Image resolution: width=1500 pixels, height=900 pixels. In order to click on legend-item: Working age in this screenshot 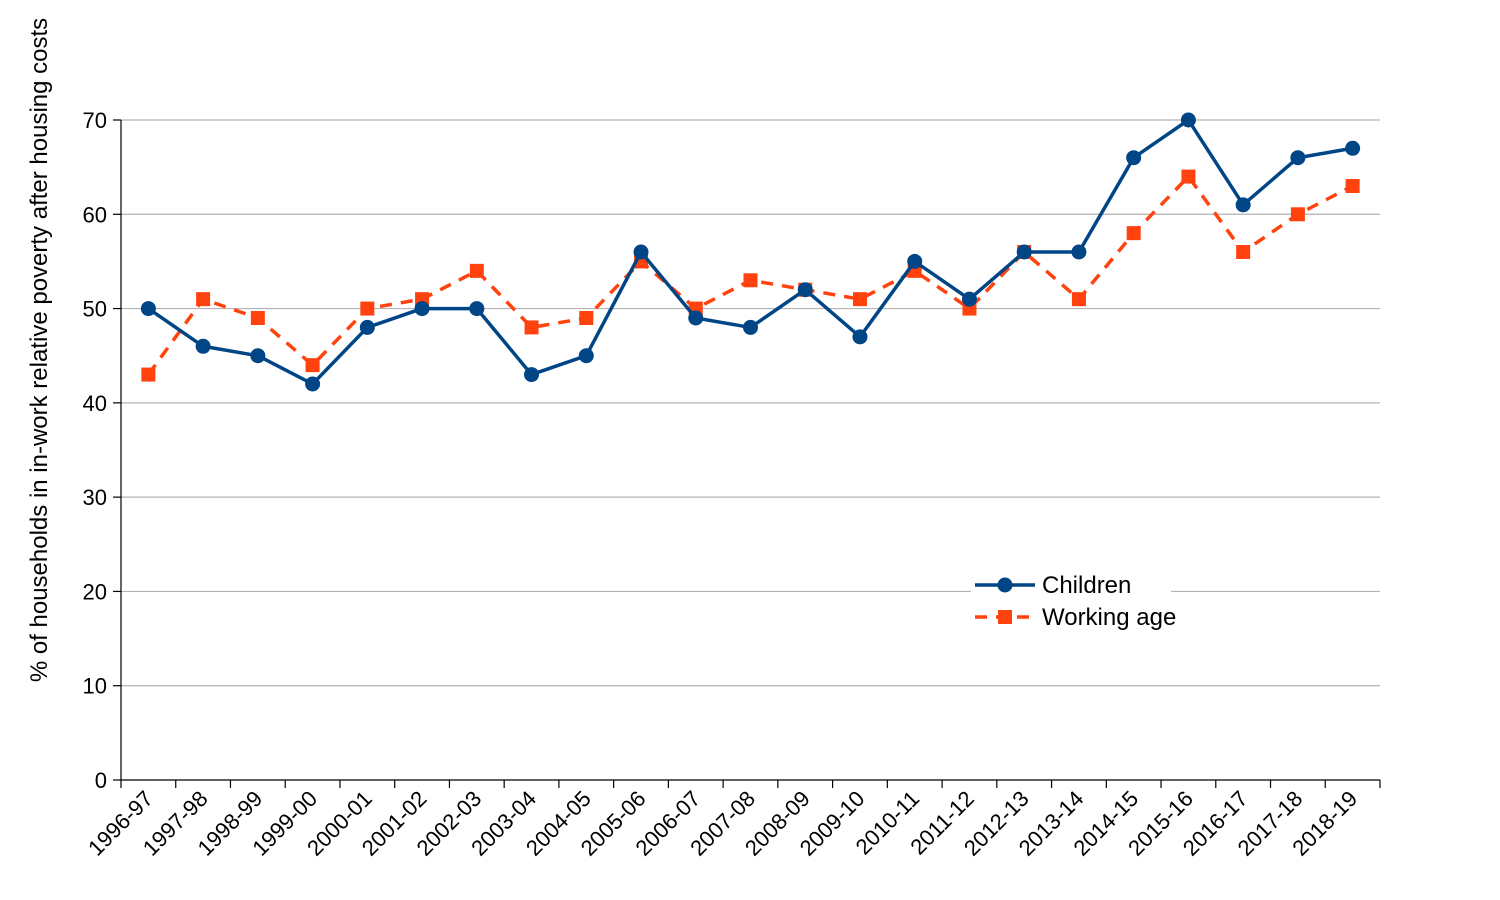, I will do `click(1075, 617)`.